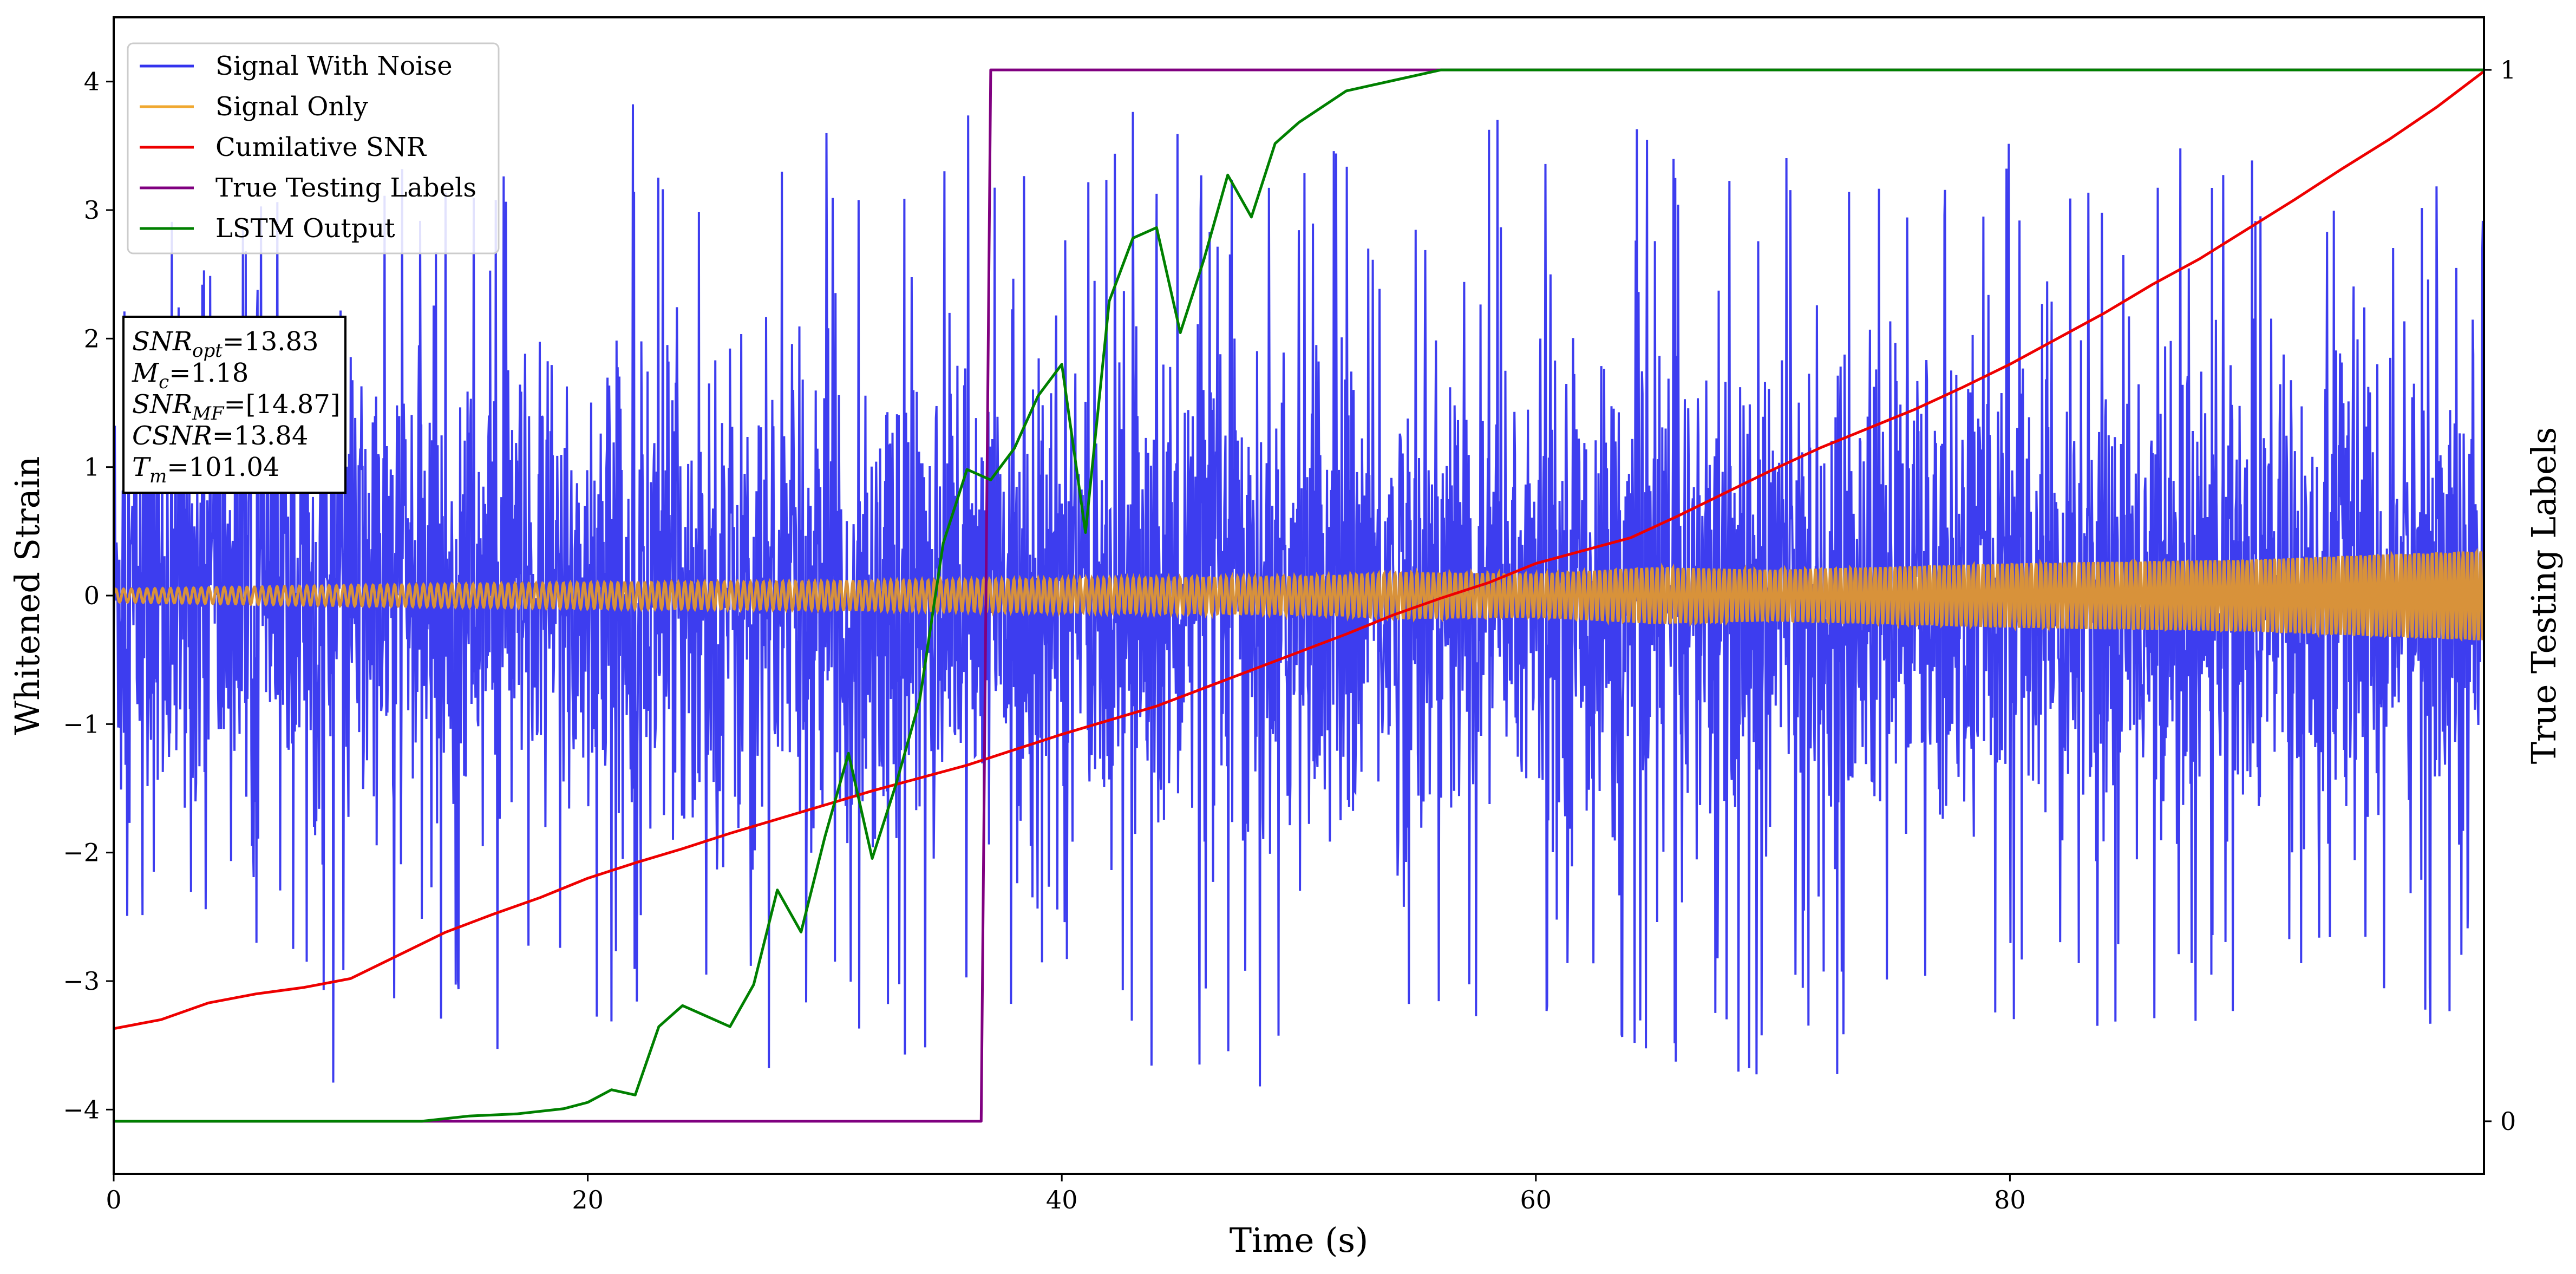 The width and height of the screenshot is (2576, 1274). I want to click on y-axis-left: −4 −3 −2 −1 0 1 2 3 4, so click(88, 595).